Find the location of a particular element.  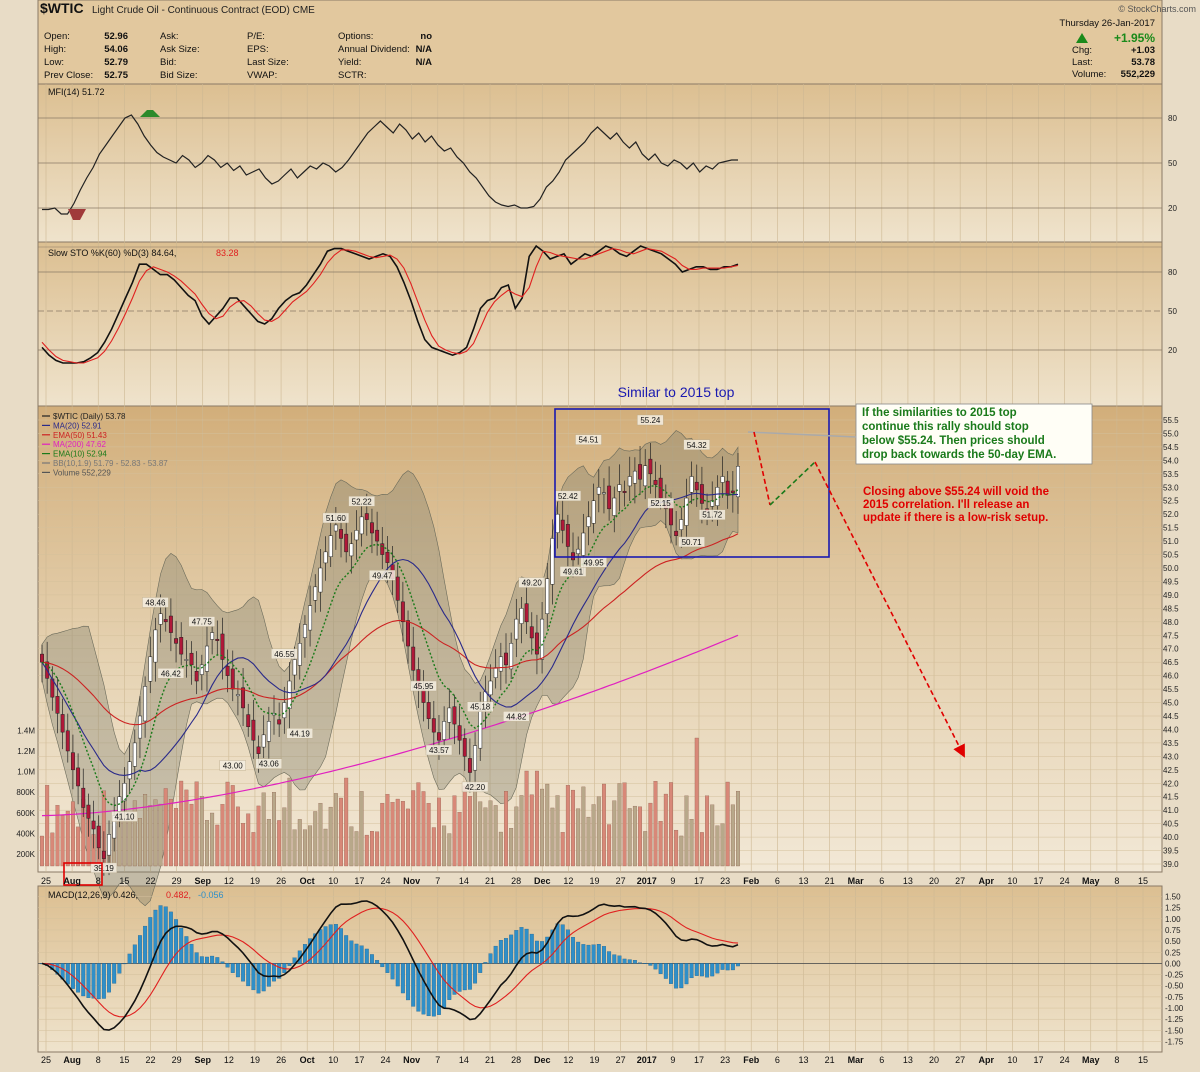

stat-value: no is located at coordinates (426, 36).